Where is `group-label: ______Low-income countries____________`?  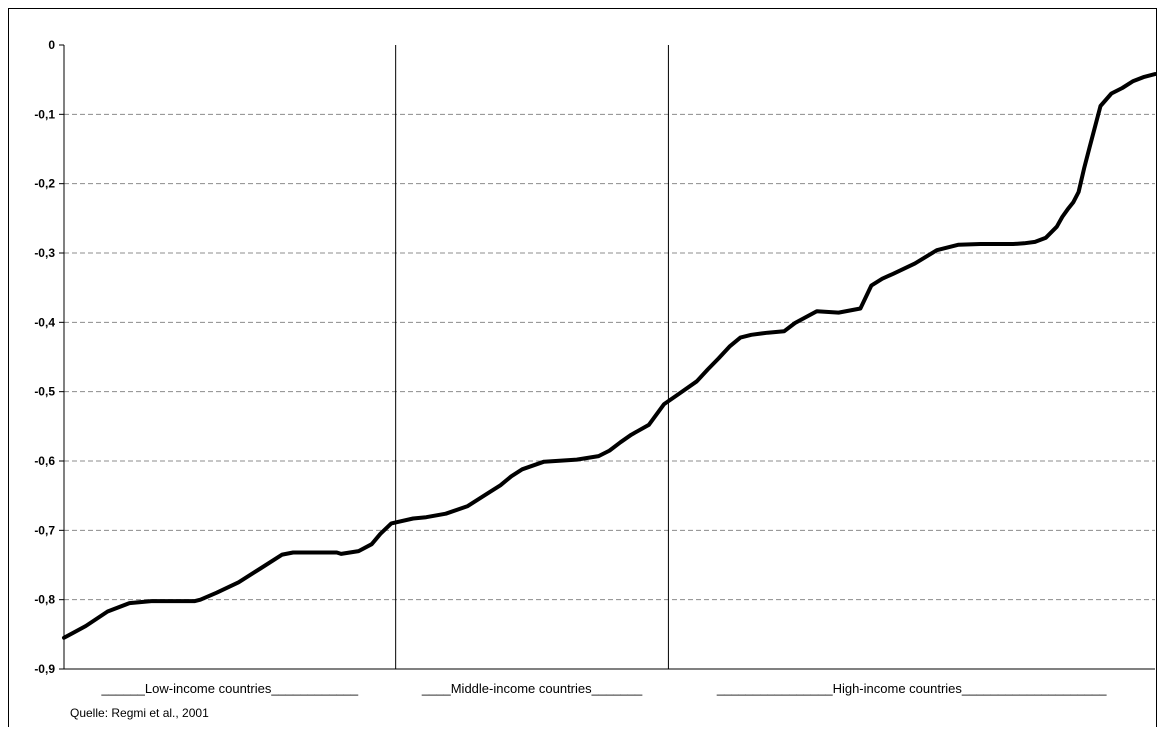
group-label: ______Low-income countries____________ is located at coordinates (230, 688).